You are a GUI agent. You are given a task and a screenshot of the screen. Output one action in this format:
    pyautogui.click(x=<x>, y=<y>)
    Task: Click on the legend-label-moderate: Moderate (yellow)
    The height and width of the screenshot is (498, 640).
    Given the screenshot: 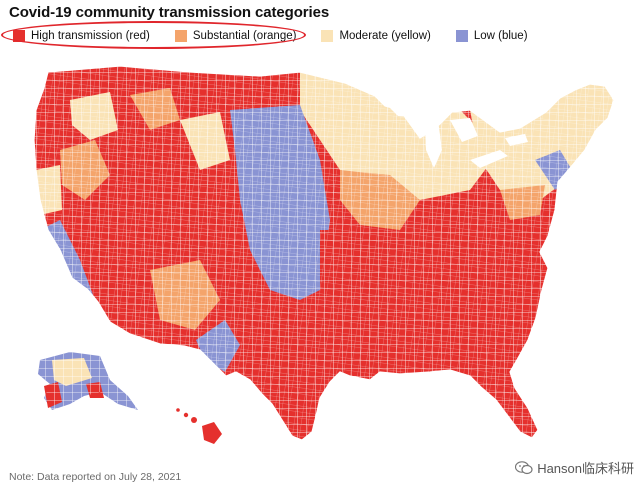 What is the action you would take?
    pyautogui.click(x=385, y=36)
    